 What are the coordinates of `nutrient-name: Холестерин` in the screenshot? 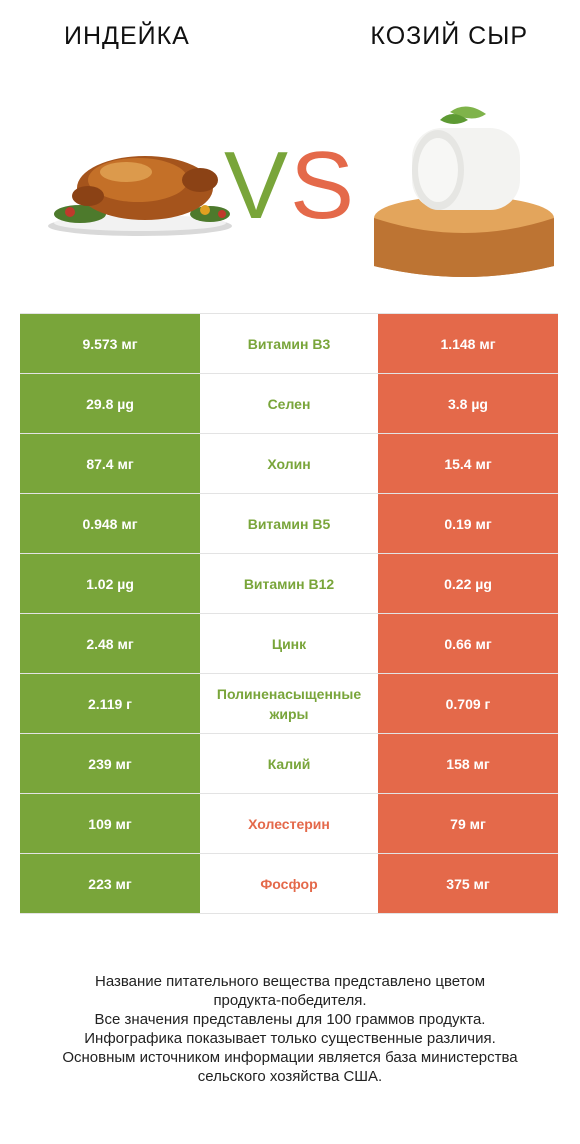 It's located at (289, 823).